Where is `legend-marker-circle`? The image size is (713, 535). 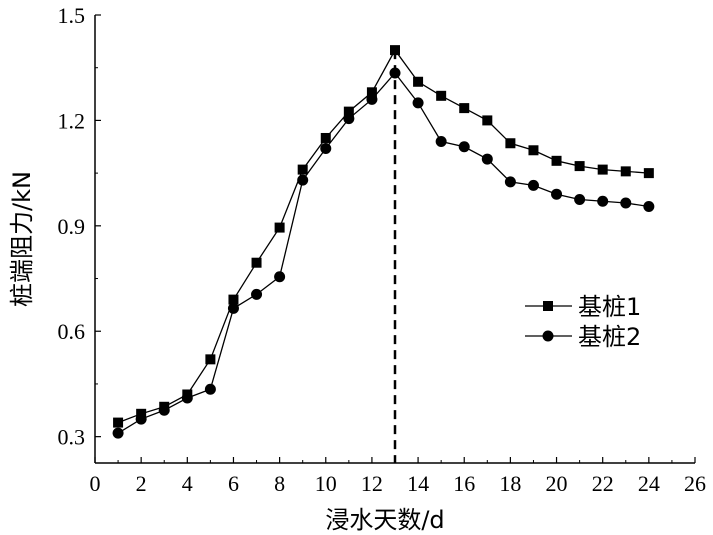 legend-marker-circle is located at coordinates (548, 336).